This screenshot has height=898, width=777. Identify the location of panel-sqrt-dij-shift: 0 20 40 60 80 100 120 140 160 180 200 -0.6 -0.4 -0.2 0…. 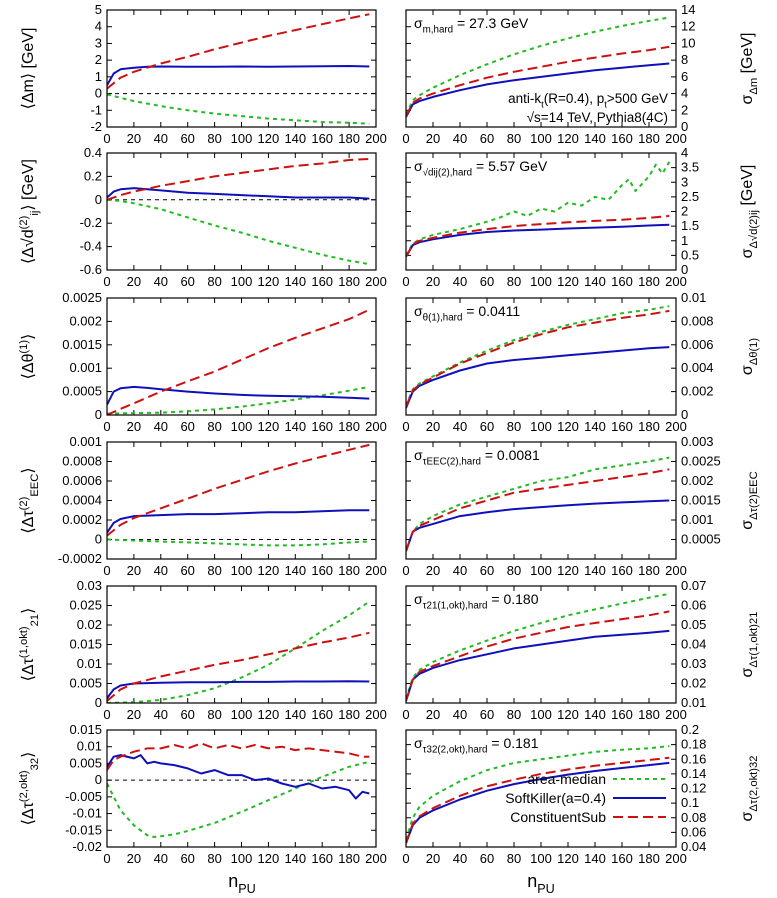
(202, 217).